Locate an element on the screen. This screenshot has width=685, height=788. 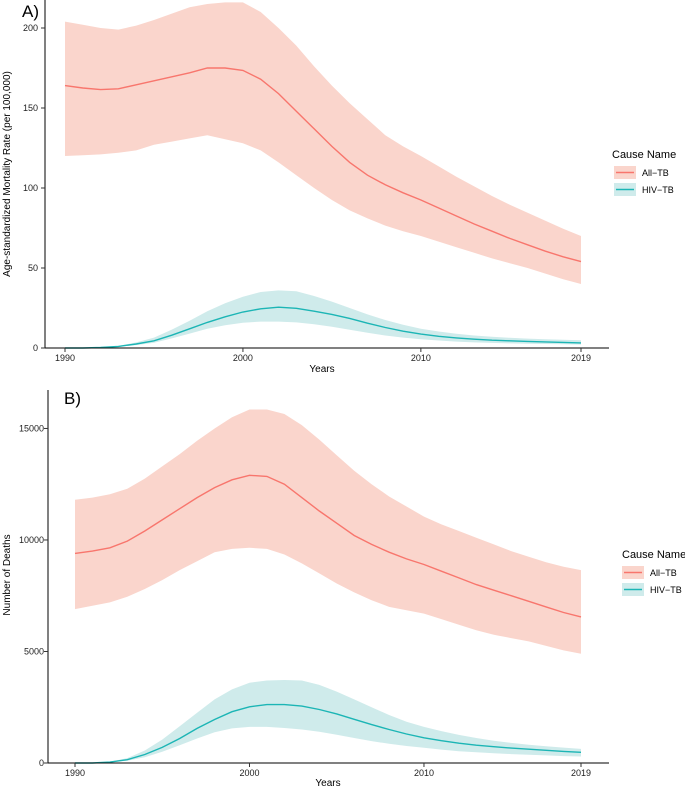
panel-b-label: B) is located at coordinates (72, 398).